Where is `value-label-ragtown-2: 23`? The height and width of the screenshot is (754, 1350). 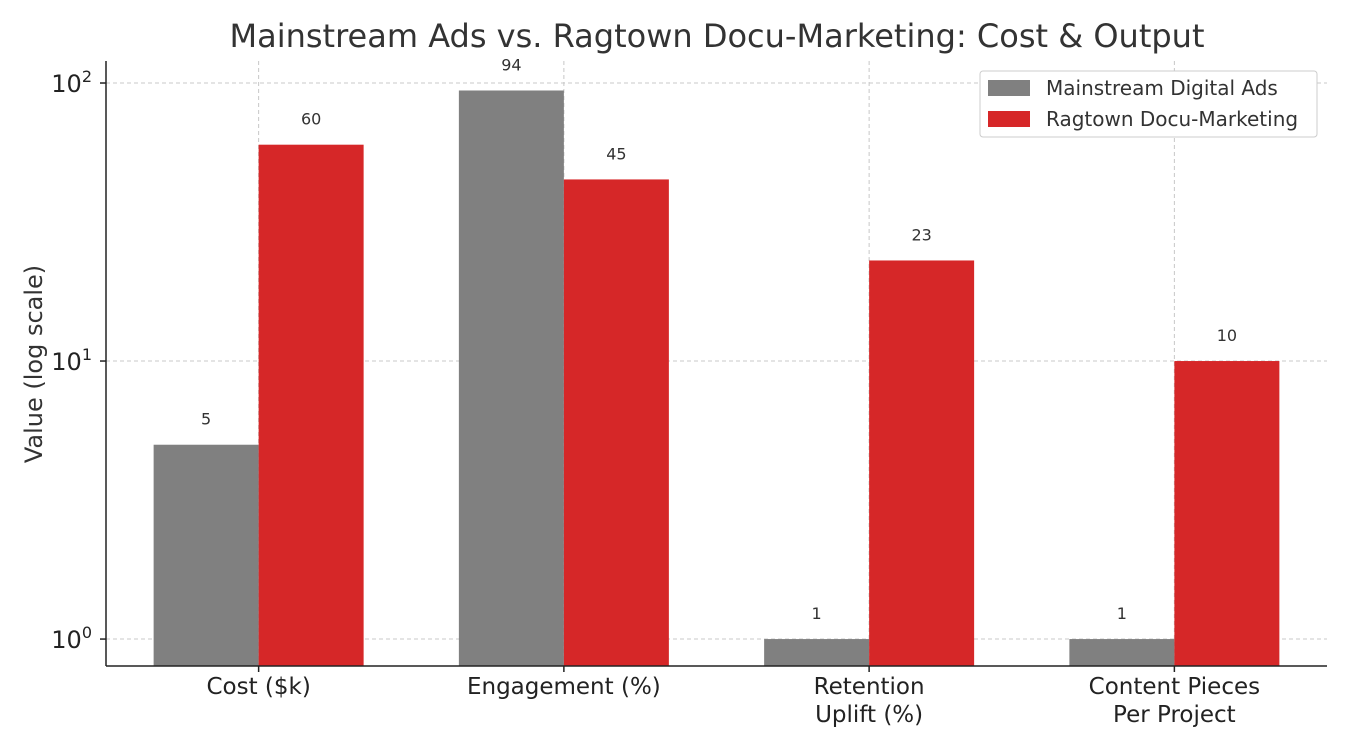 value-label-ragtown-2: 23 is located at coordinates (921, 234).